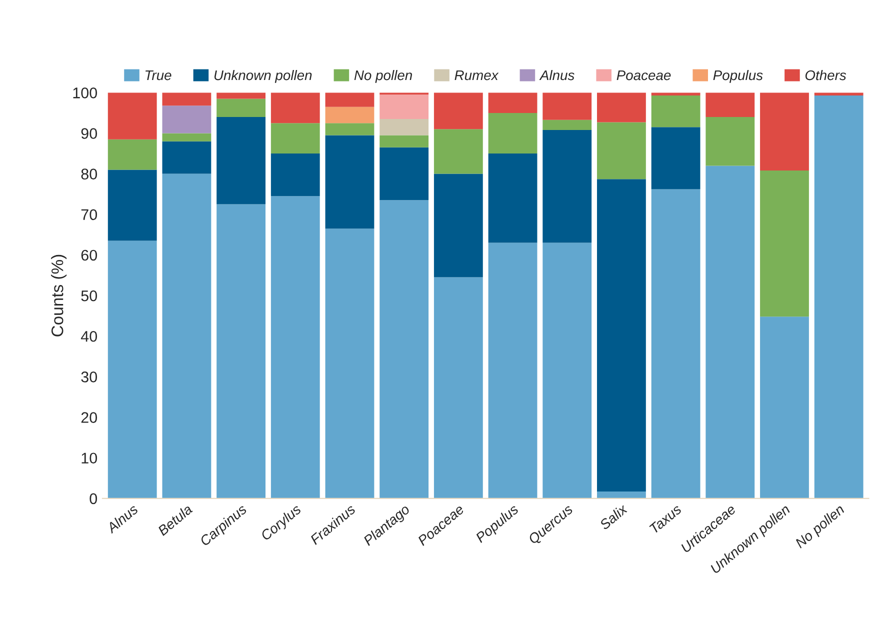 Image resolution: width=891 pixels, height=639 pixels. What do you see at coordinates (89, 214) in the screenshot?
I see `y-tick-label: 70` at bounding box center [89, 214].